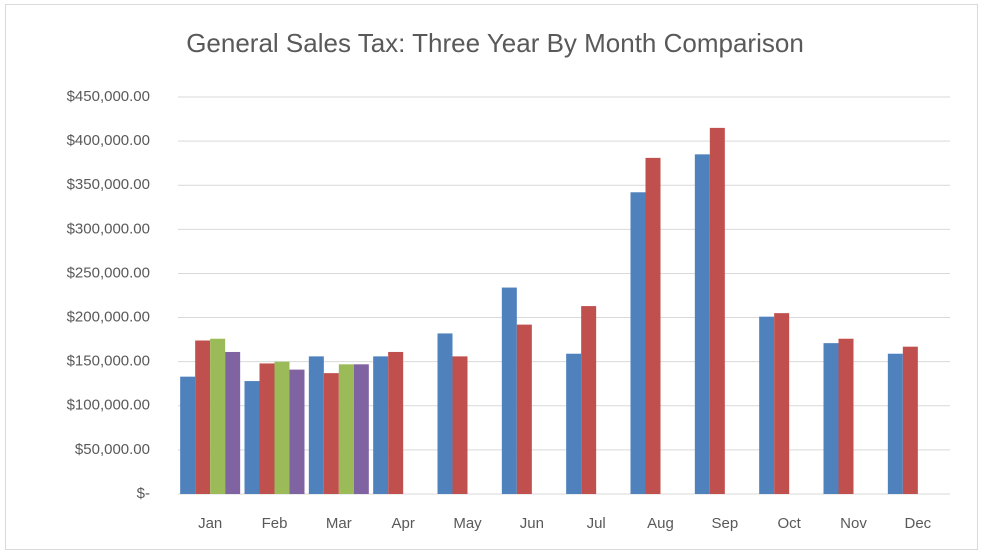  What do you see at coordinates (108, 96) in the screenshot?
I see `y-tick-label: $450,000.00` at bounding box center [108, 96].